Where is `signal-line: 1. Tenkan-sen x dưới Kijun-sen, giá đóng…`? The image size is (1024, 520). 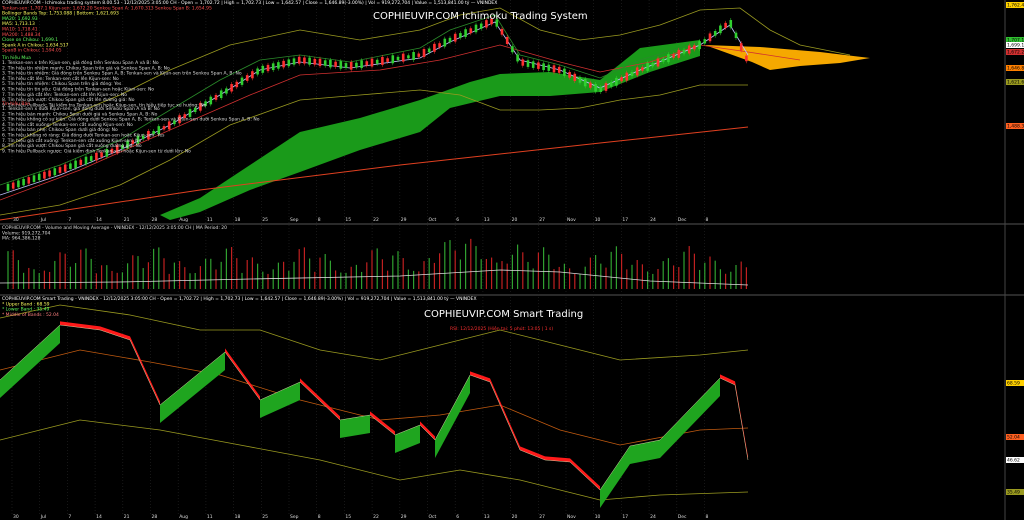 signal-line: 1. Tenkan-sen x dưới Kijun-sen, giá đóng… is located at coordinates (81, 108).